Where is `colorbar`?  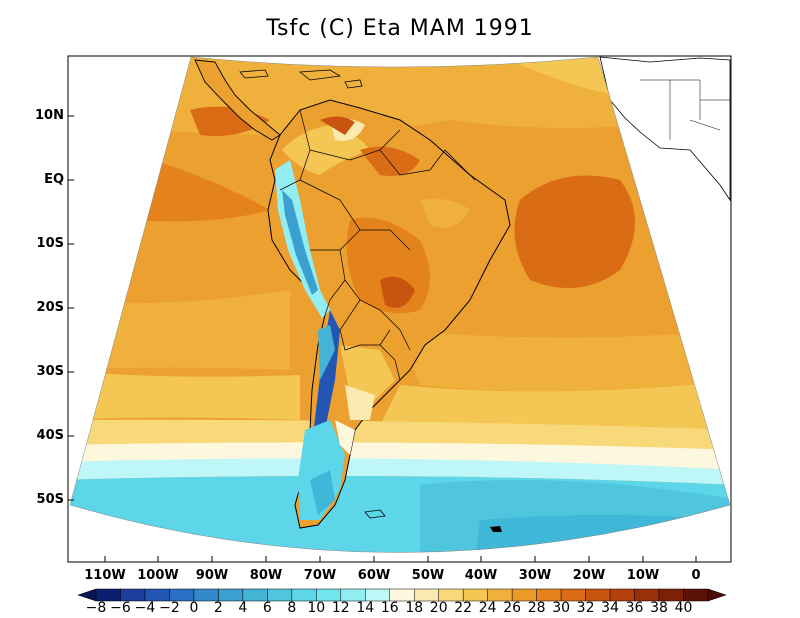 colorbar is located at coordinates (402, 595).